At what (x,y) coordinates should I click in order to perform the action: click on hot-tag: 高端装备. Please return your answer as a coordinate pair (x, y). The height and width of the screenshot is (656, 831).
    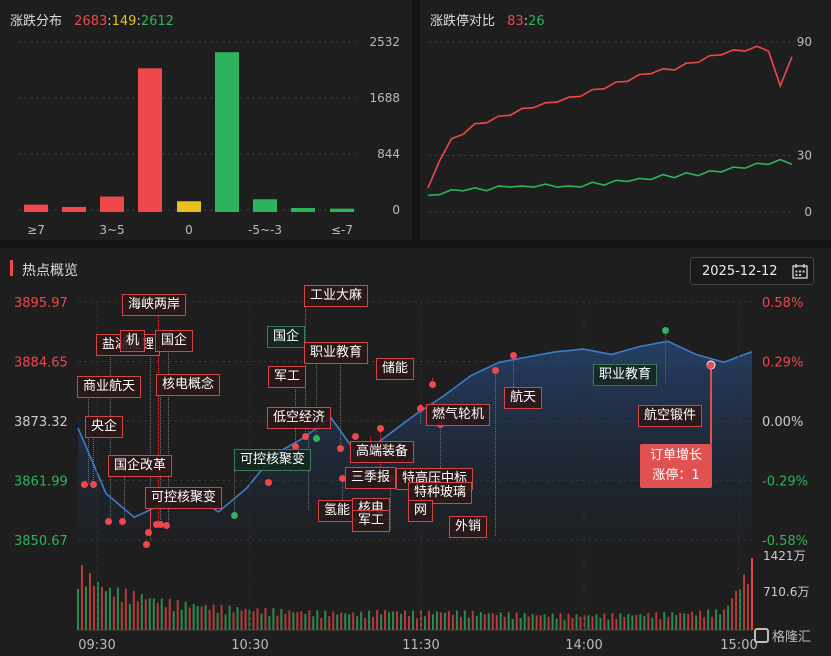
    Looking at the image, I should click on (382, 452).